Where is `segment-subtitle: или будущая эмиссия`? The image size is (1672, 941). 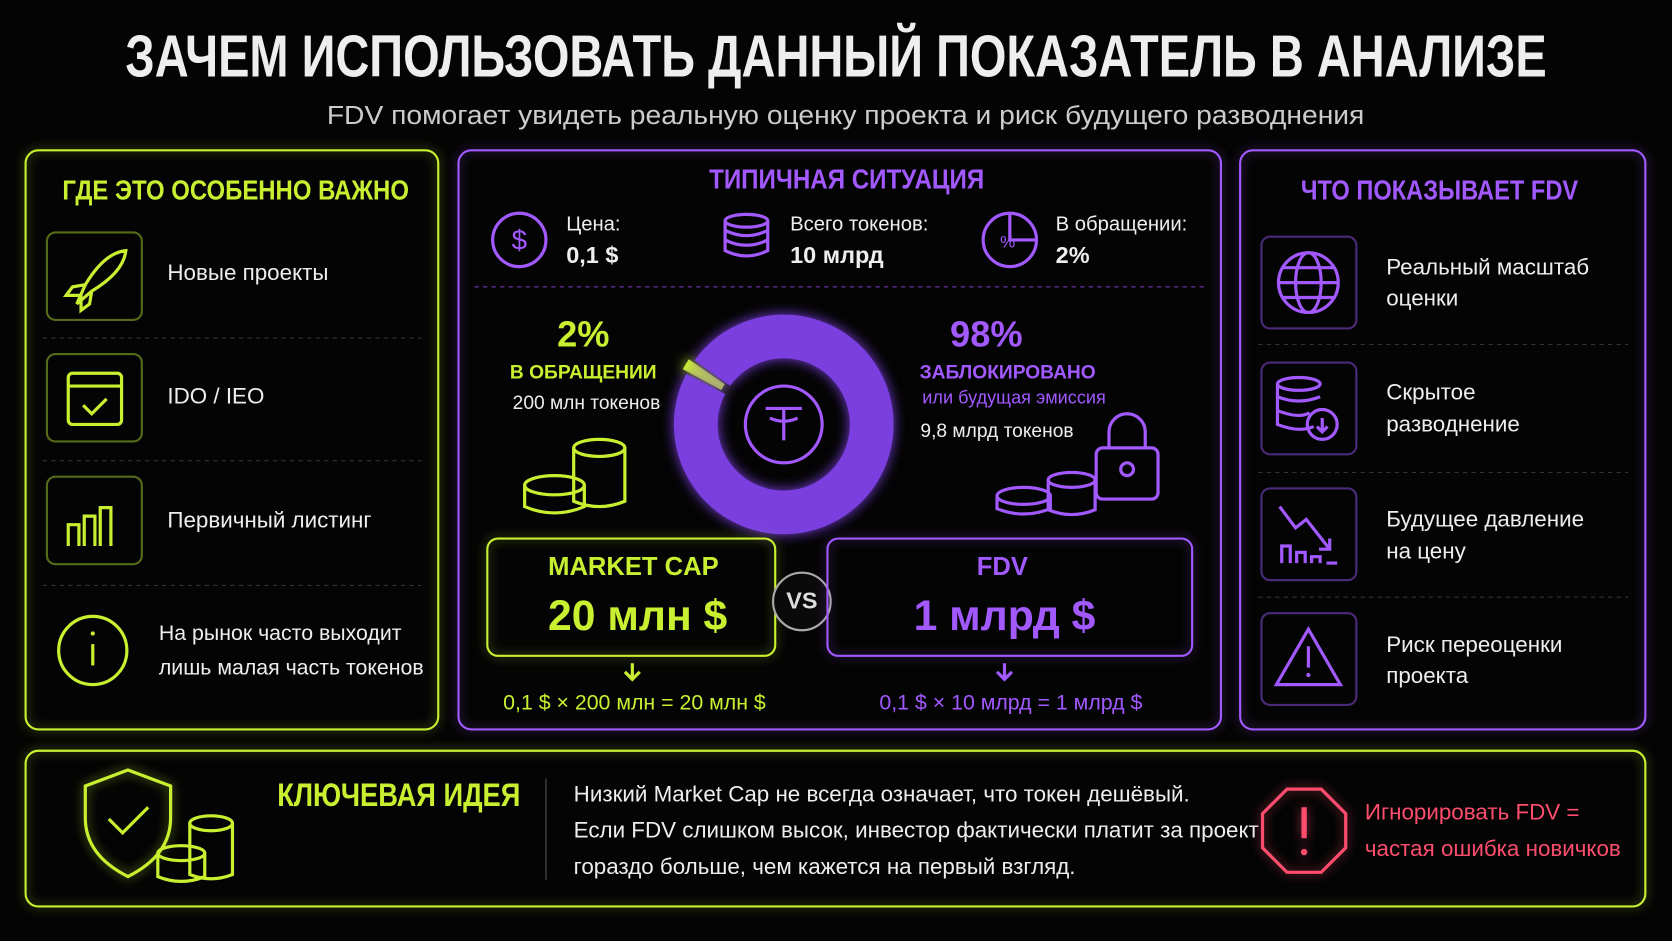 segment-subtitle: или будущая эмиссия is located at coordinates (1014, 398).